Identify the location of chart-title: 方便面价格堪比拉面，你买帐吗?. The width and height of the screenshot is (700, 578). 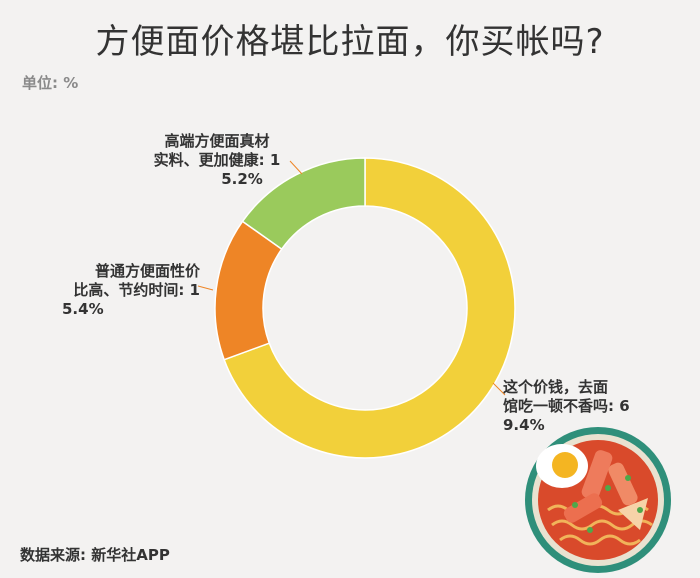
(350, 42).